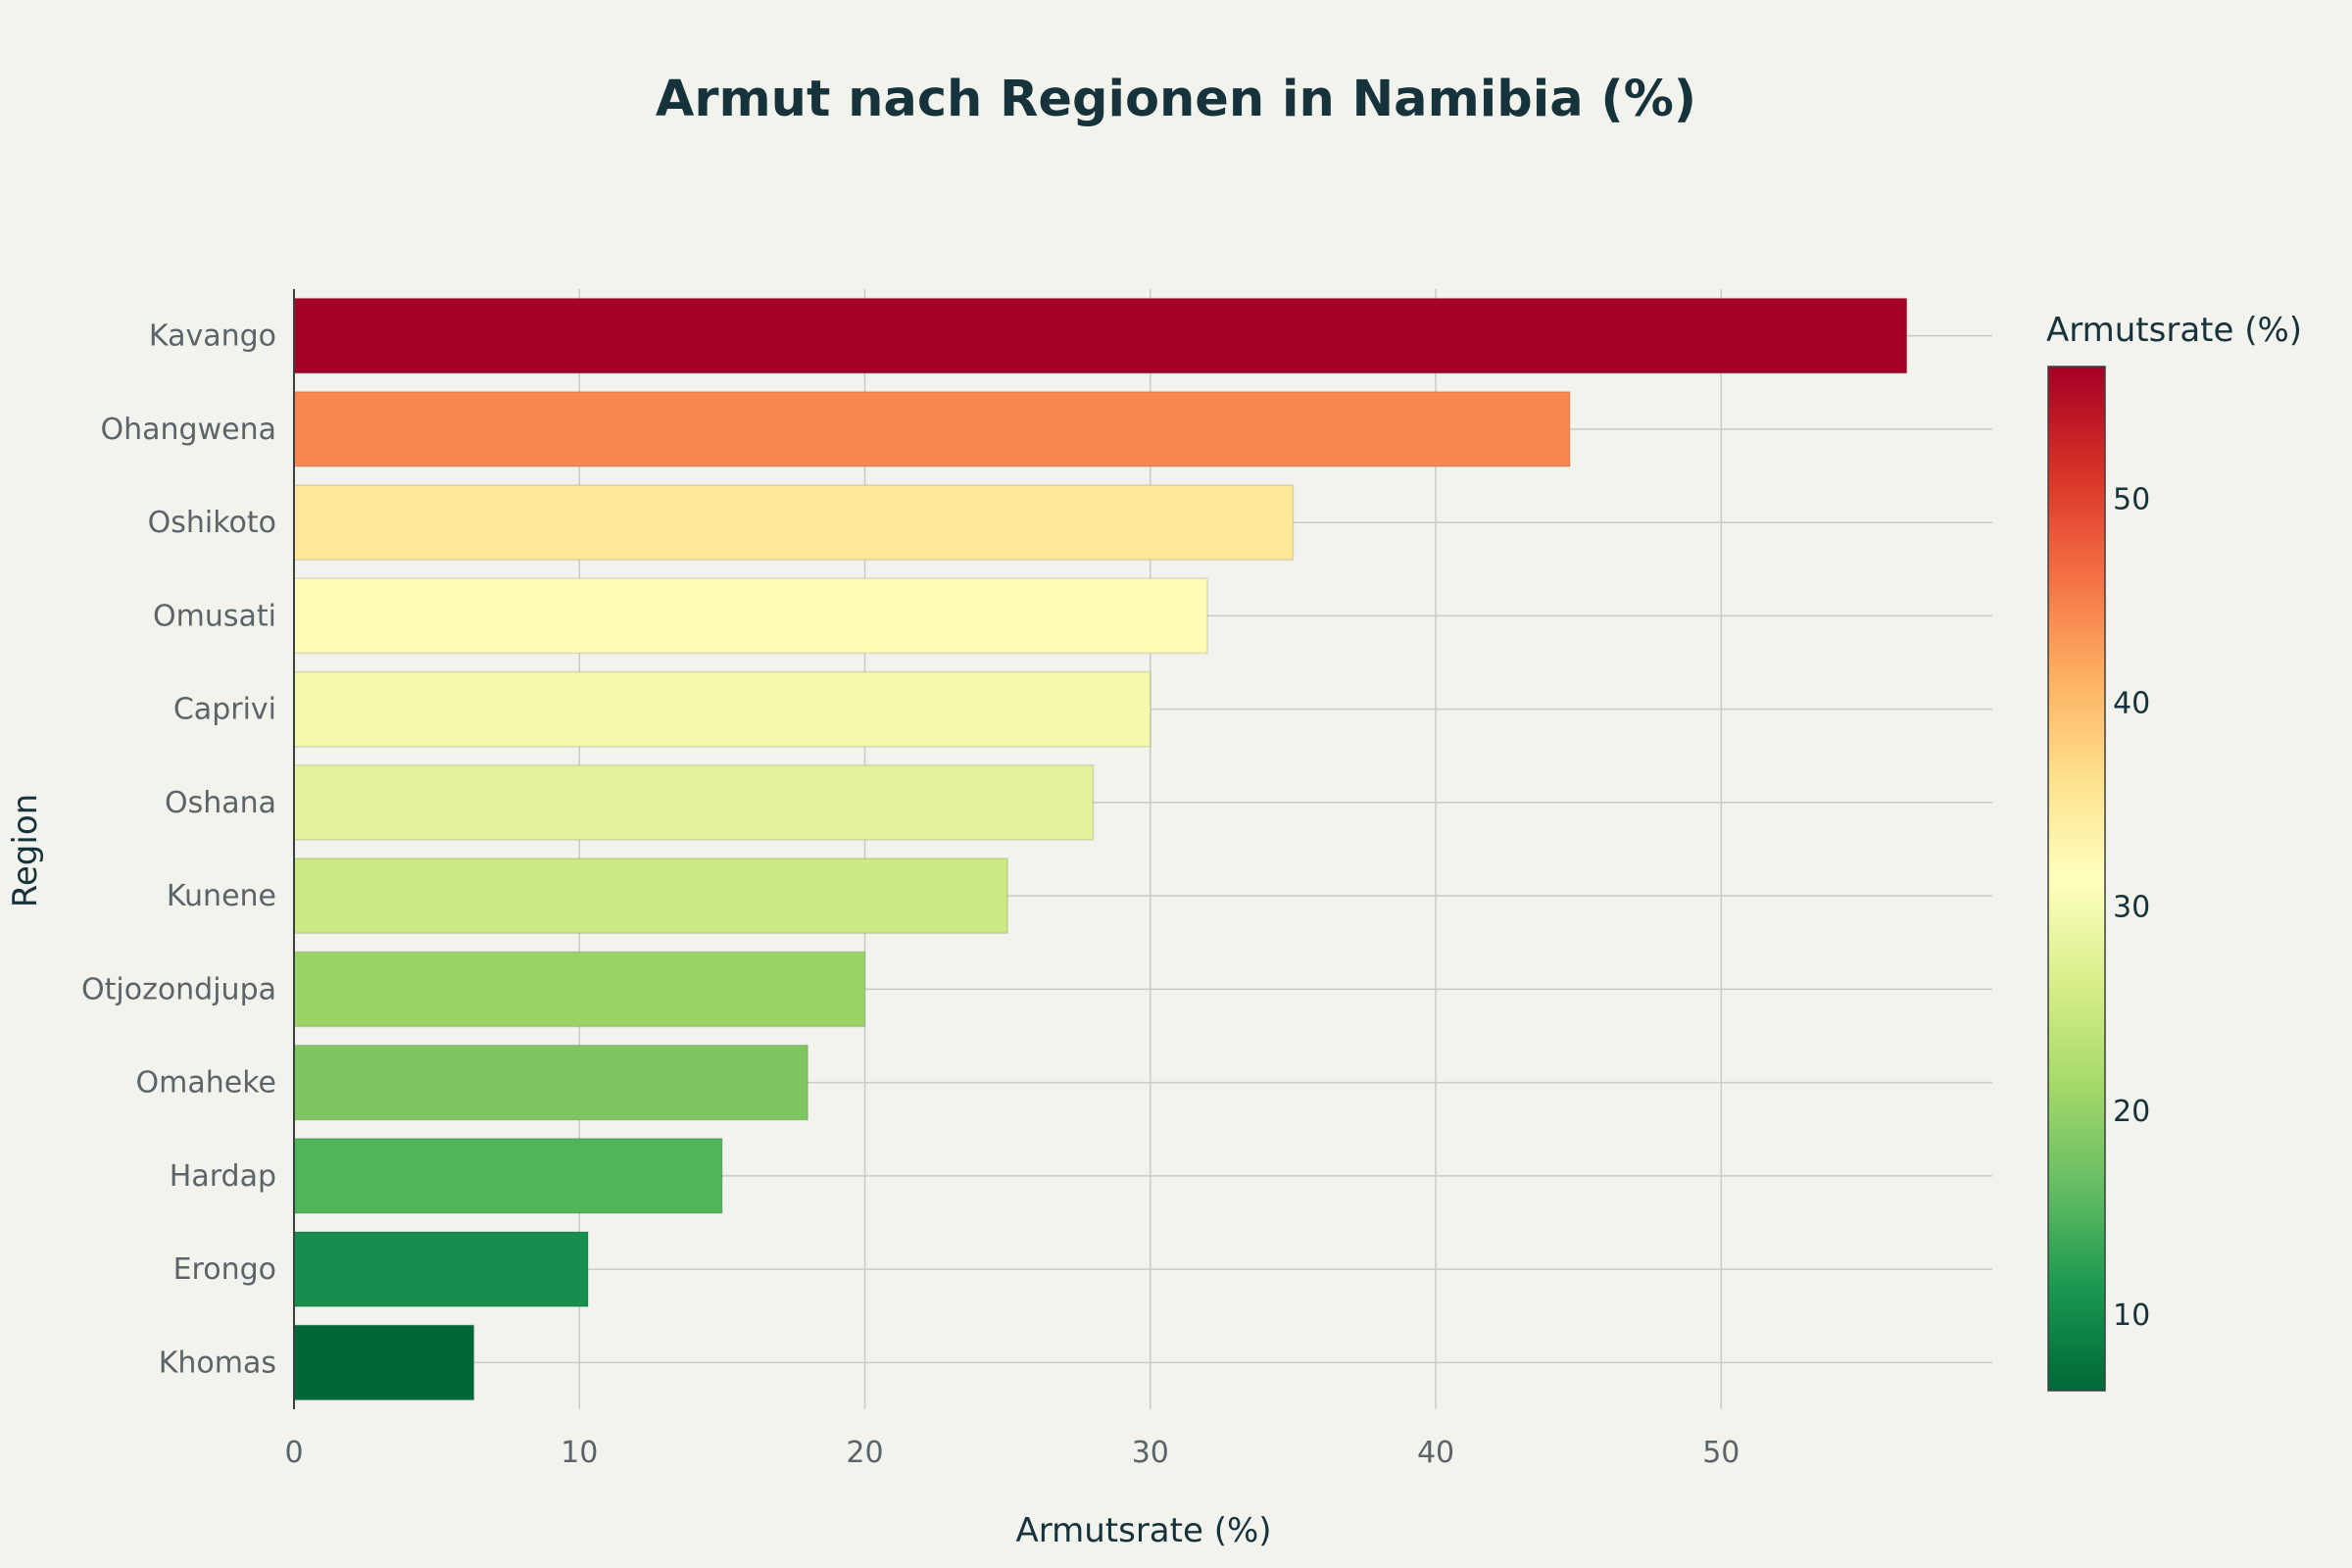  What do you see at coordinates (650, 896) in the screenshot?
I see `bar-kunene` at bounding box center [650, 896].